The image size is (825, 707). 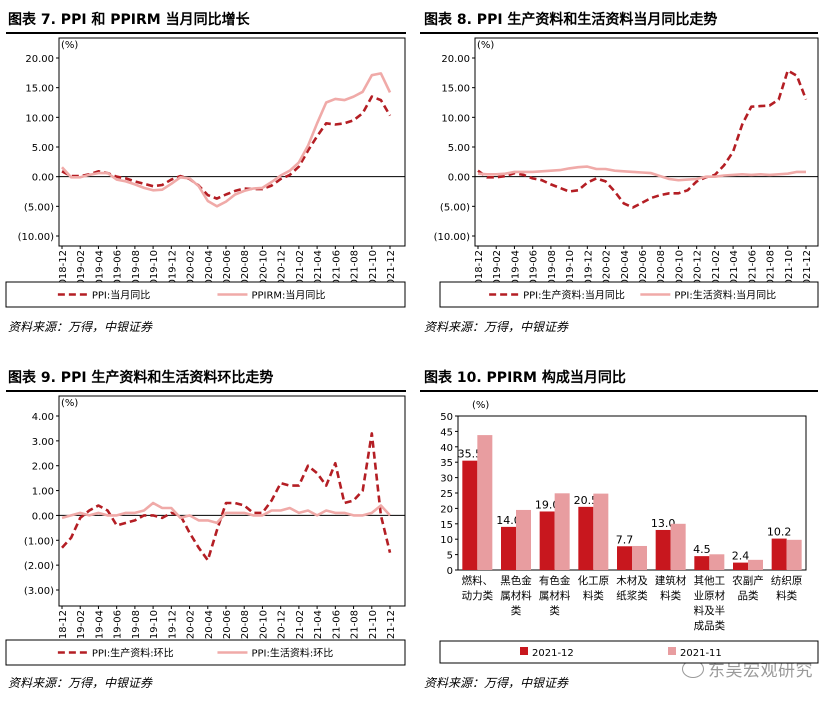 I want to click on legend-label: PPI:生产资料:当月同比, so click(x=574, y=295).